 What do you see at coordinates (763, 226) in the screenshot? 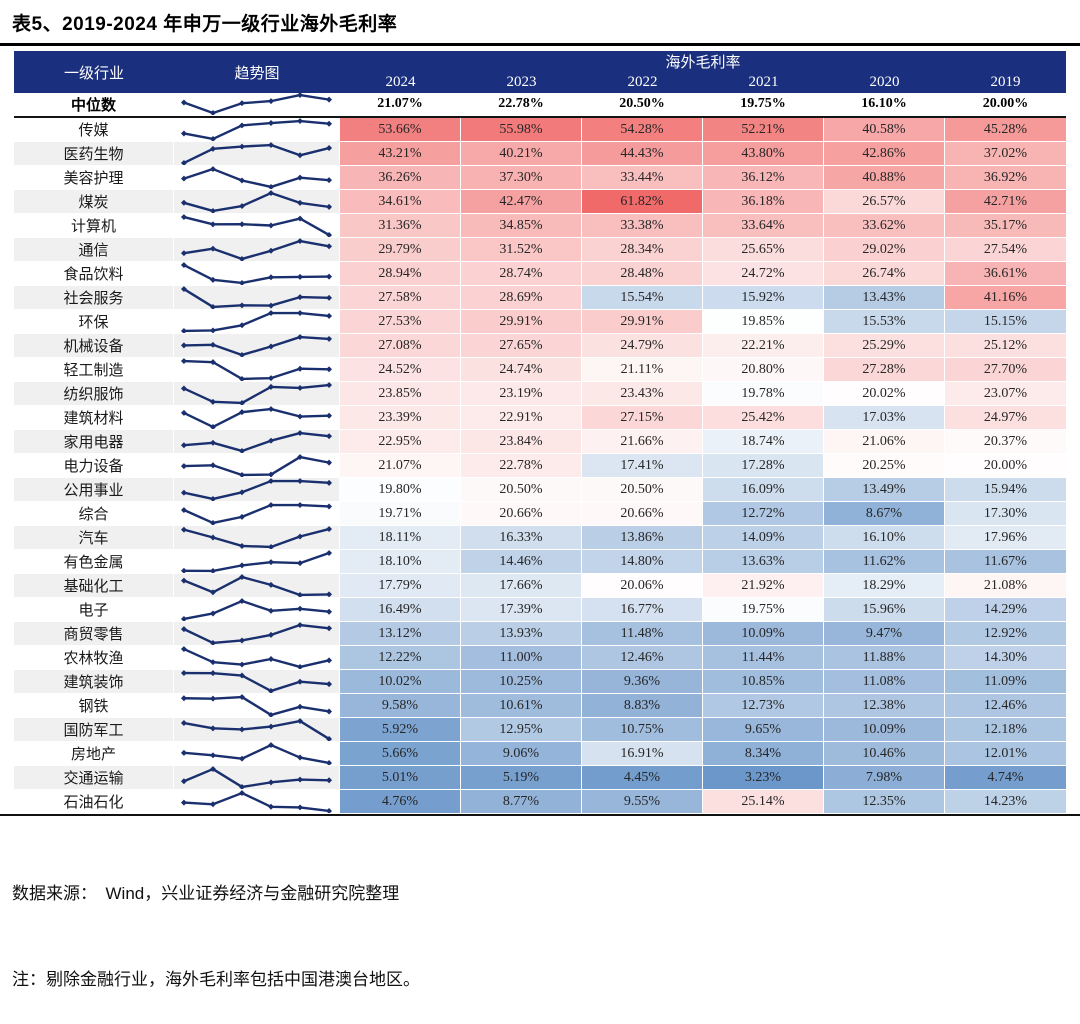
I see `margin-value-cell: 33.64%` at bounding box center [763, 226].